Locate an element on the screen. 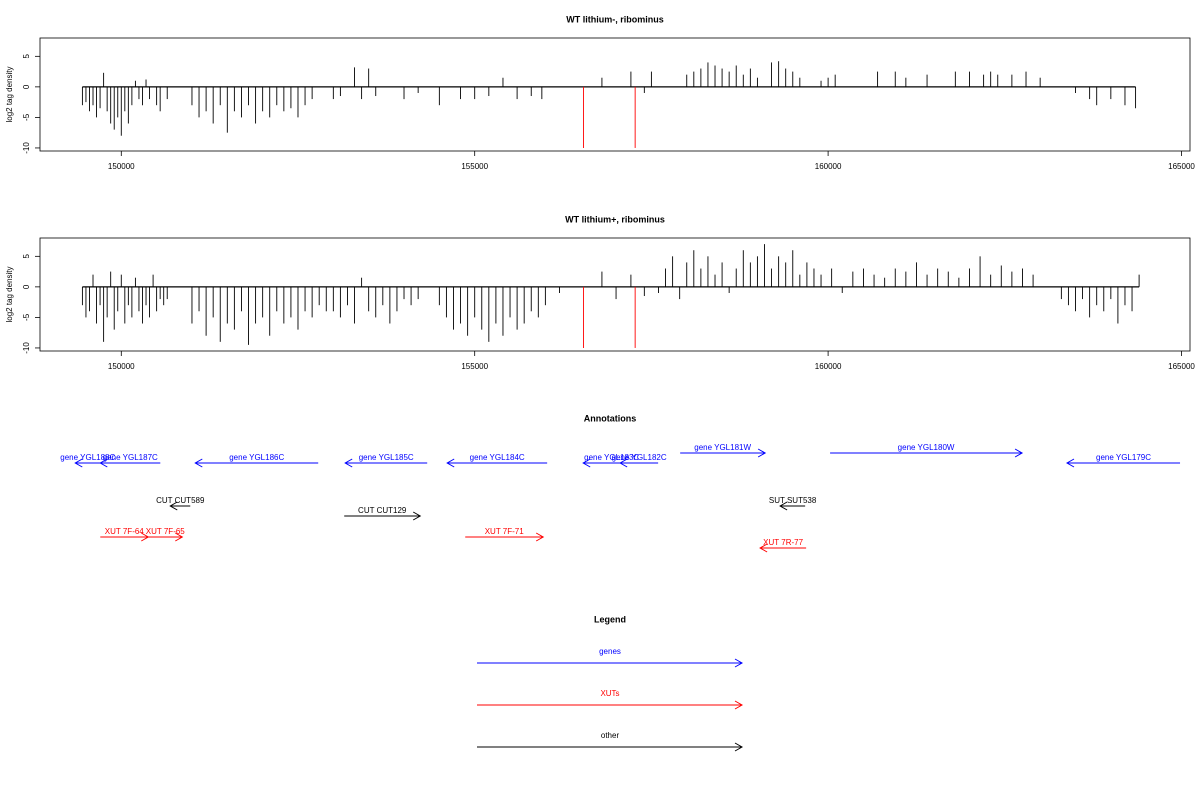  legend-label: other is located at coordinates (610, 735).